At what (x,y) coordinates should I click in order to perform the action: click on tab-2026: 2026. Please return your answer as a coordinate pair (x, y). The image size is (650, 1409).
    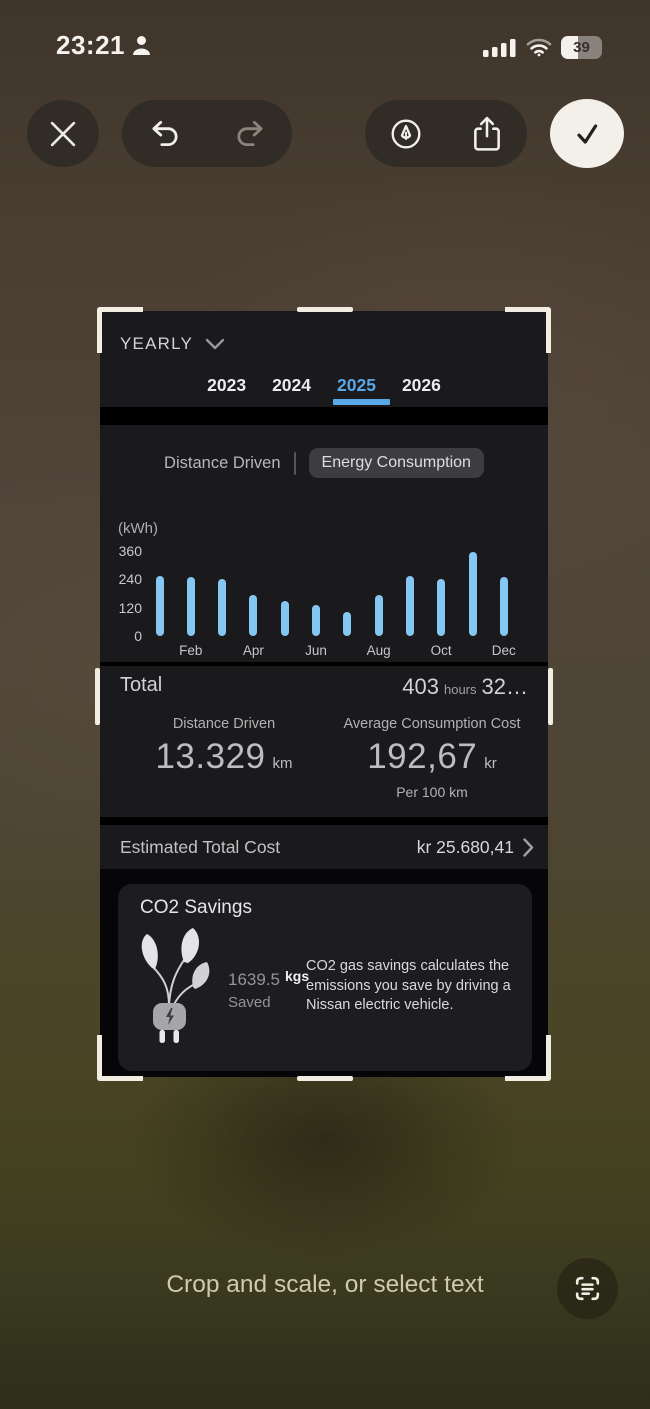
    Looking at the image, I should click on (421, 385).